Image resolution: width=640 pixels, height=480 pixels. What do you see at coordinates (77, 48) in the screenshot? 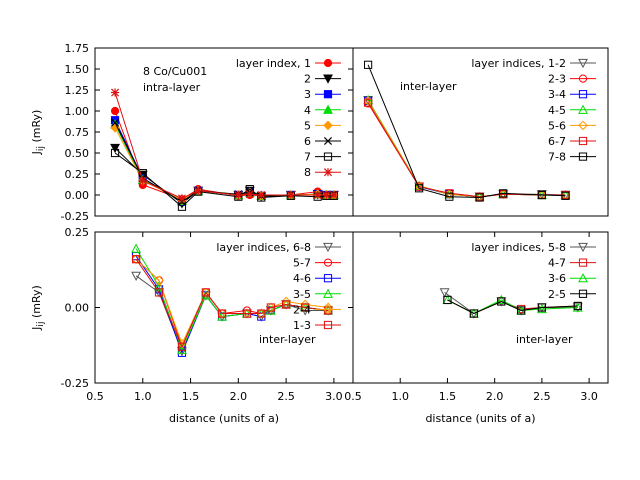
I see `y-tick-label: 1.75` at bounding box center [77, 48].